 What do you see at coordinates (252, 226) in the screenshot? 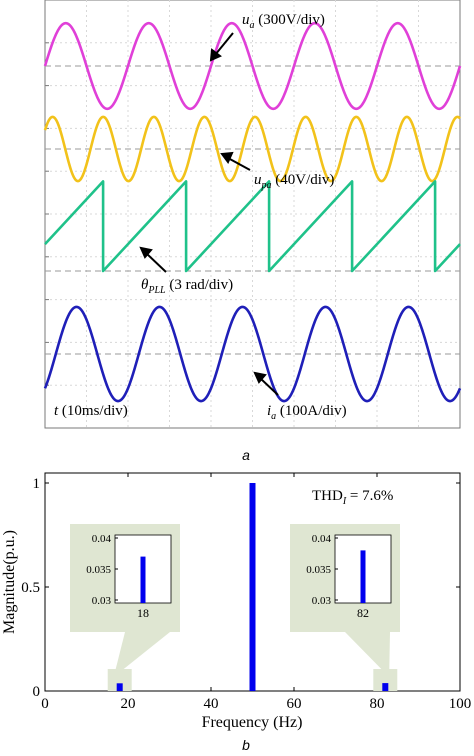
I see `waveform-theta` at bounding box center [252, 226].